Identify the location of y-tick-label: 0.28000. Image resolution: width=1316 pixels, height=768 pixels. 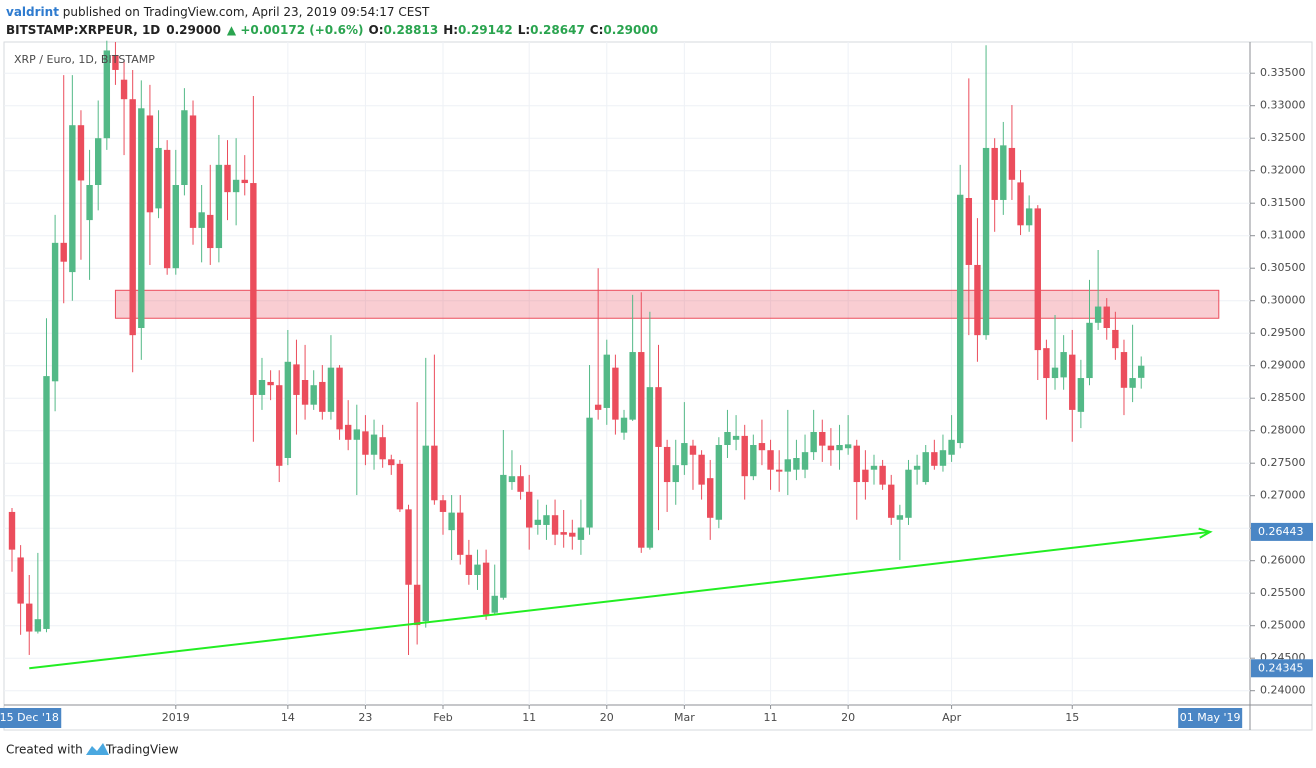
(1283, 430).